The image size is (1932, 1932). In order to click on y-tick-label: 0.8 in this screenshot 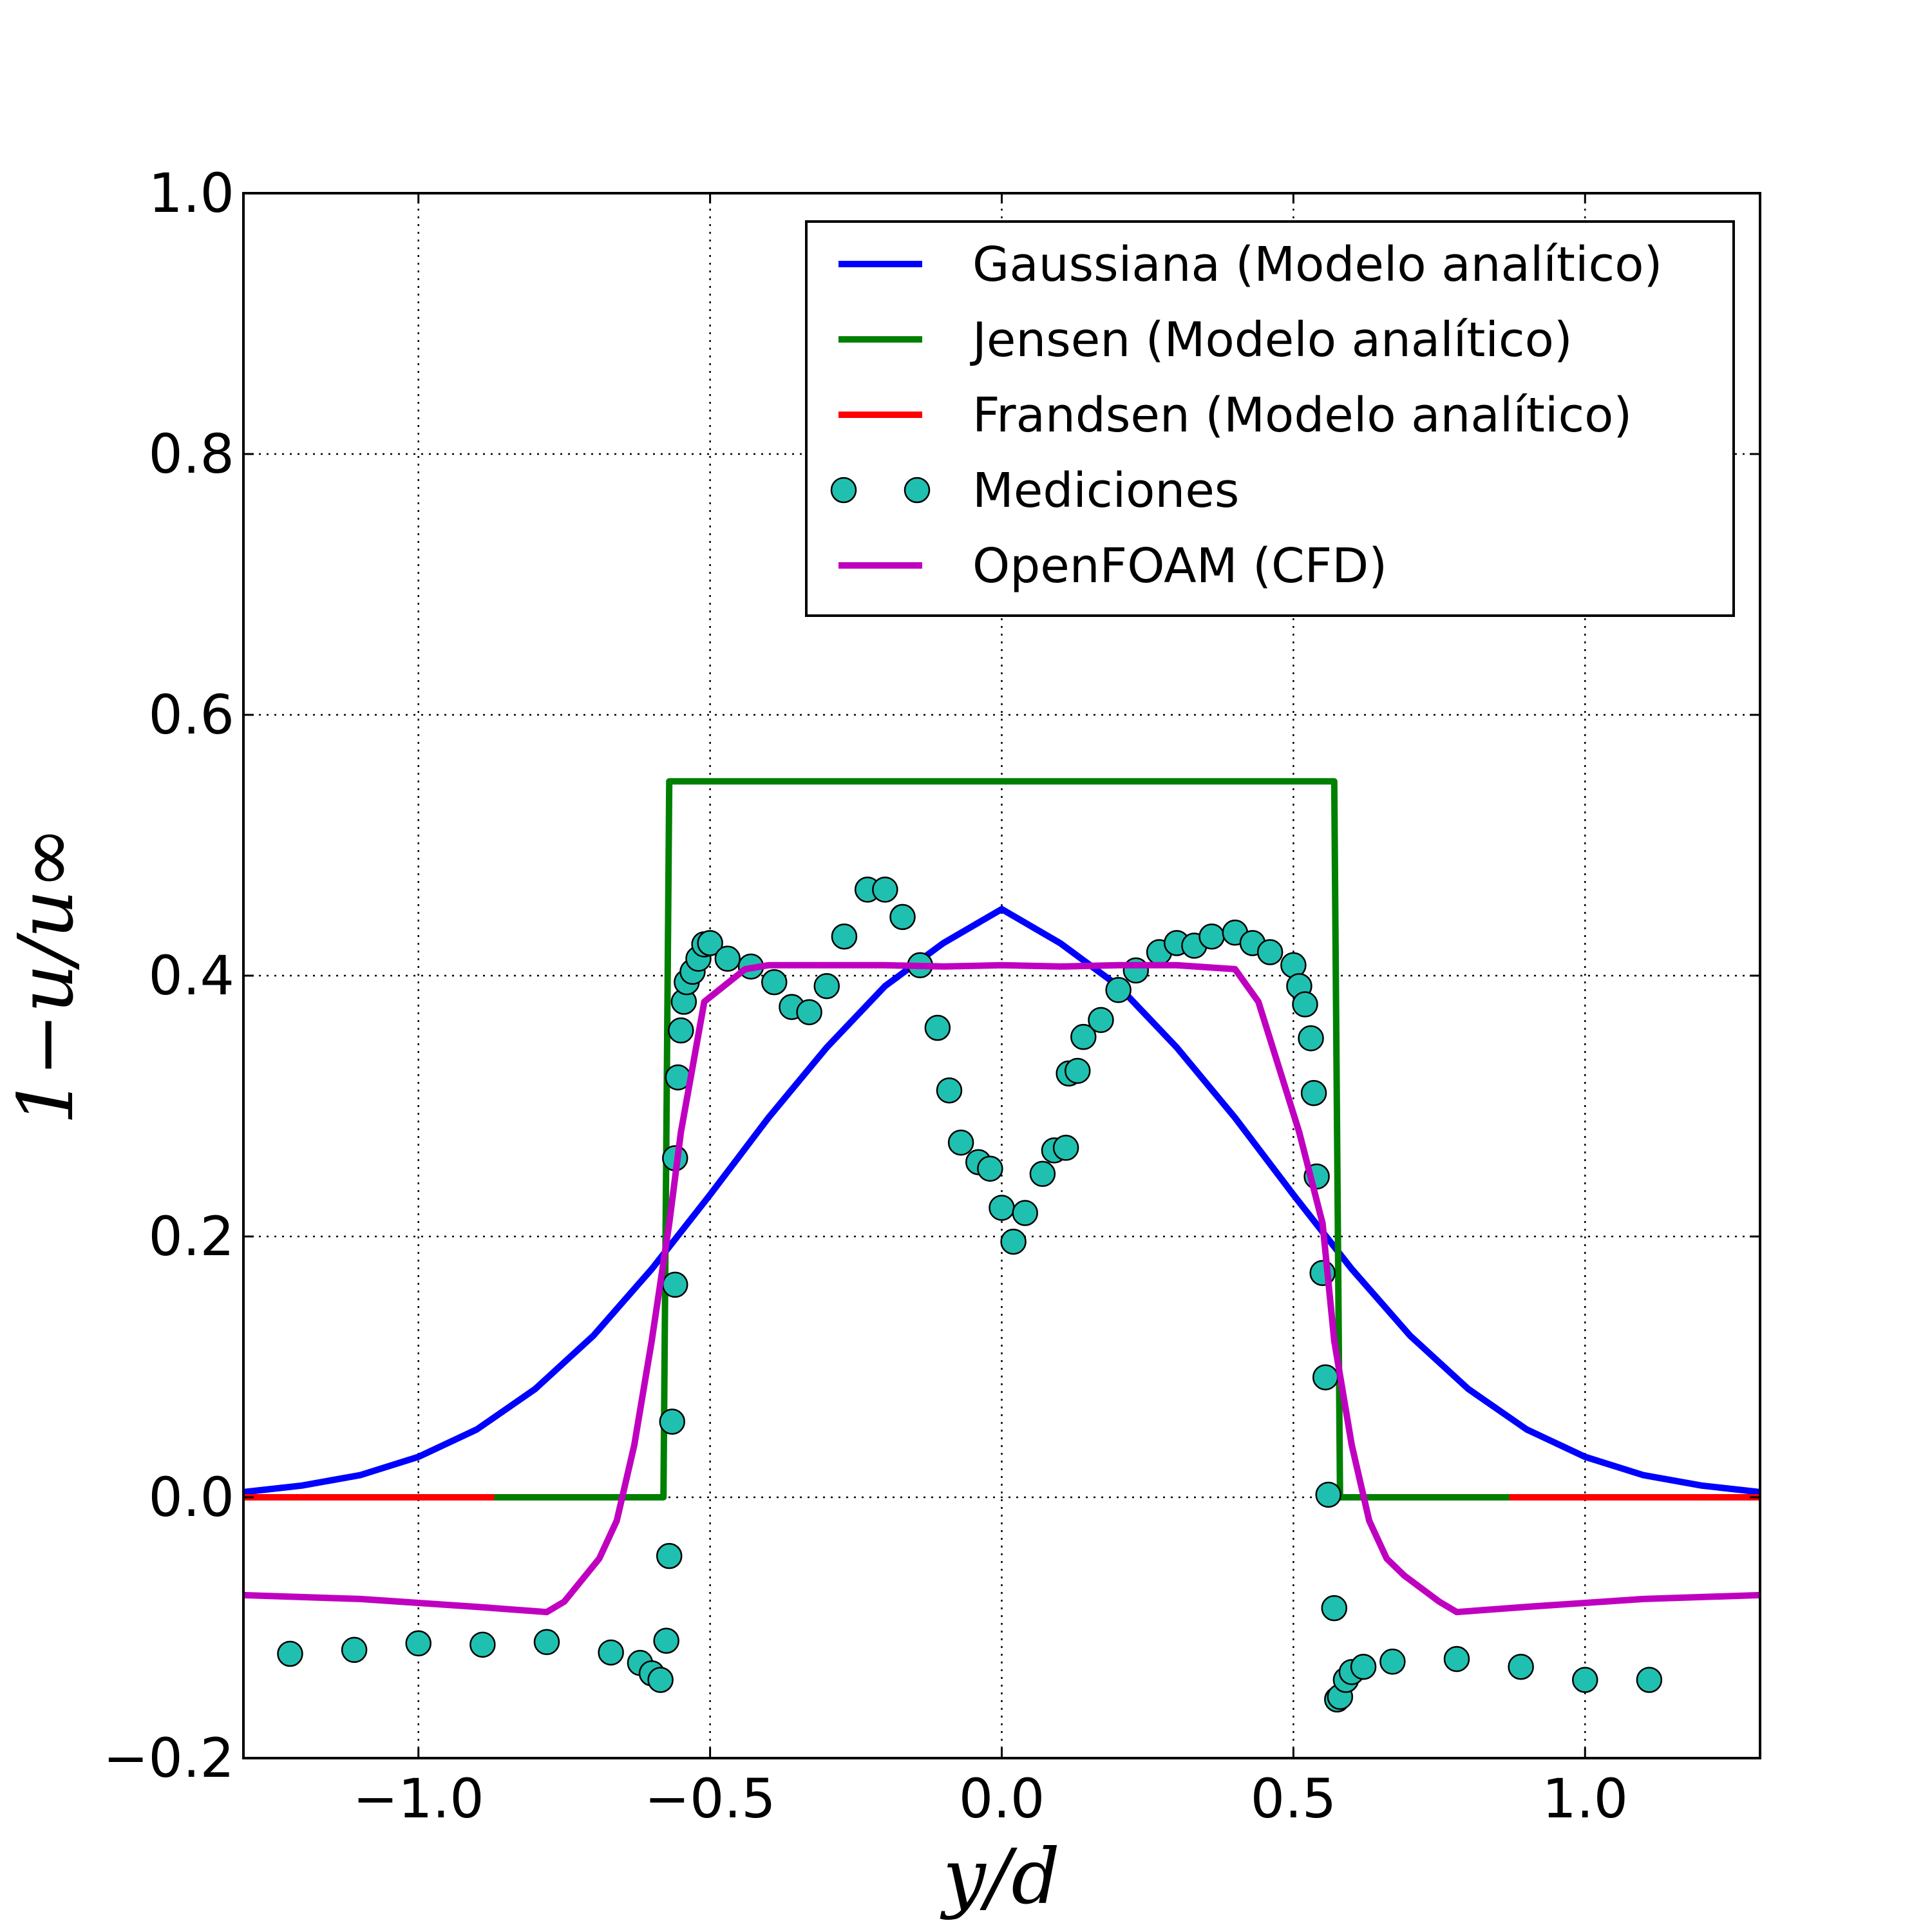, I will do `click(191, 454)`.